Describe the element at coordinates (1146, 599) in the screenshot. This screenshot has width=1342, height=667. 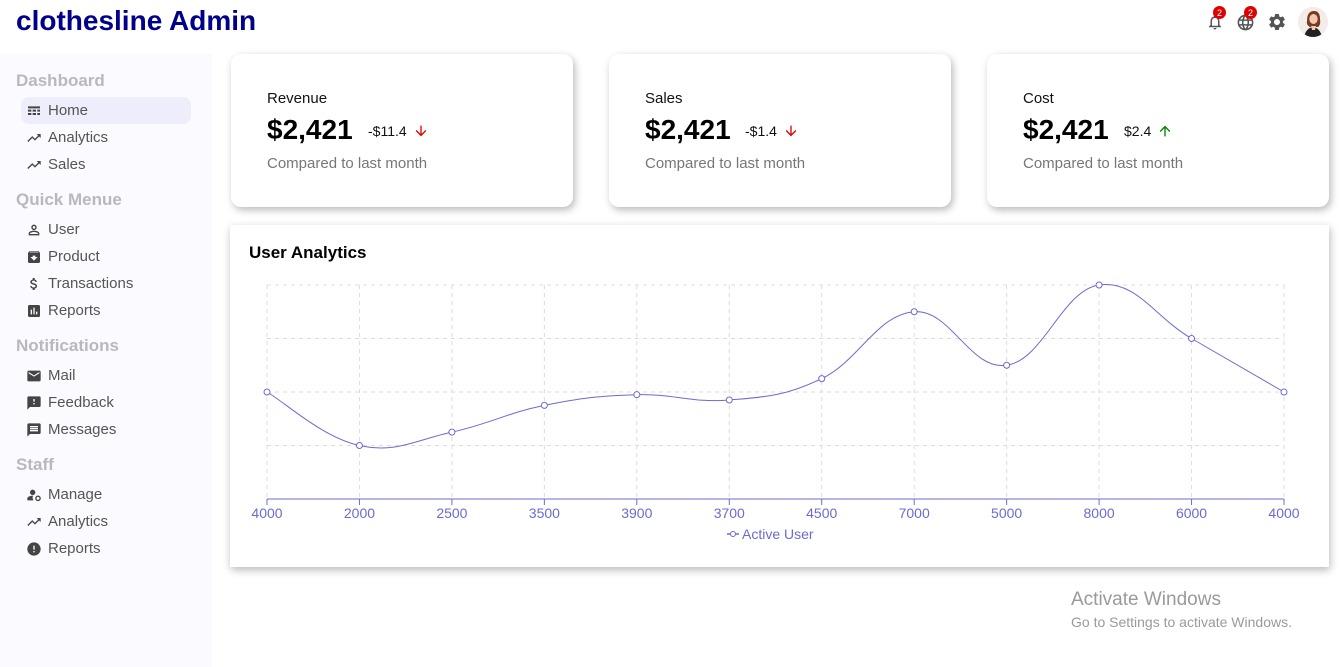
I see `activate-windows-title: Activate Windows` at that location.